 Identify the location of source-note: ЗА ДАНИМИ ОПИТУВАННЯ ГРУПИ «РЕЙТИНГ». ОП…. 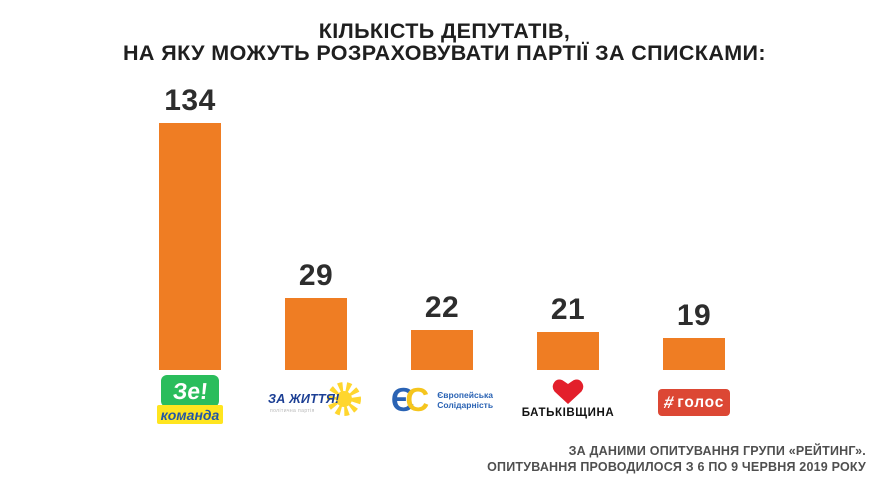
(676, 459).